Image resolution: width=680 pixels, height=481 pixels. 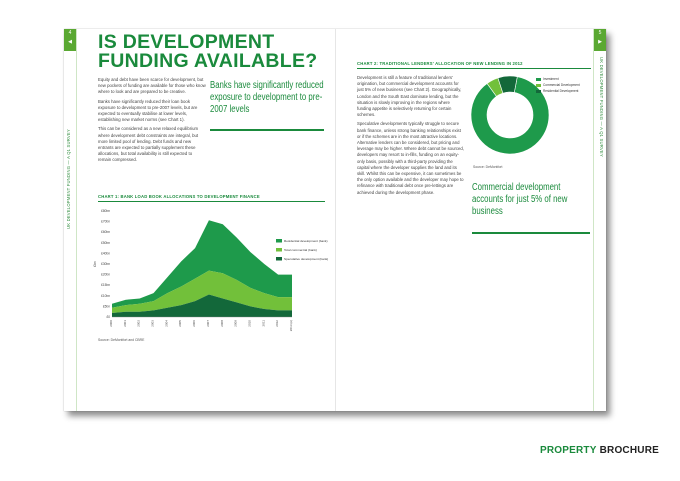 I want to click on side-label-right: UK DEVELOPMENT FUNDING — A Q1 SURVEY, so click(x=601, y=107).